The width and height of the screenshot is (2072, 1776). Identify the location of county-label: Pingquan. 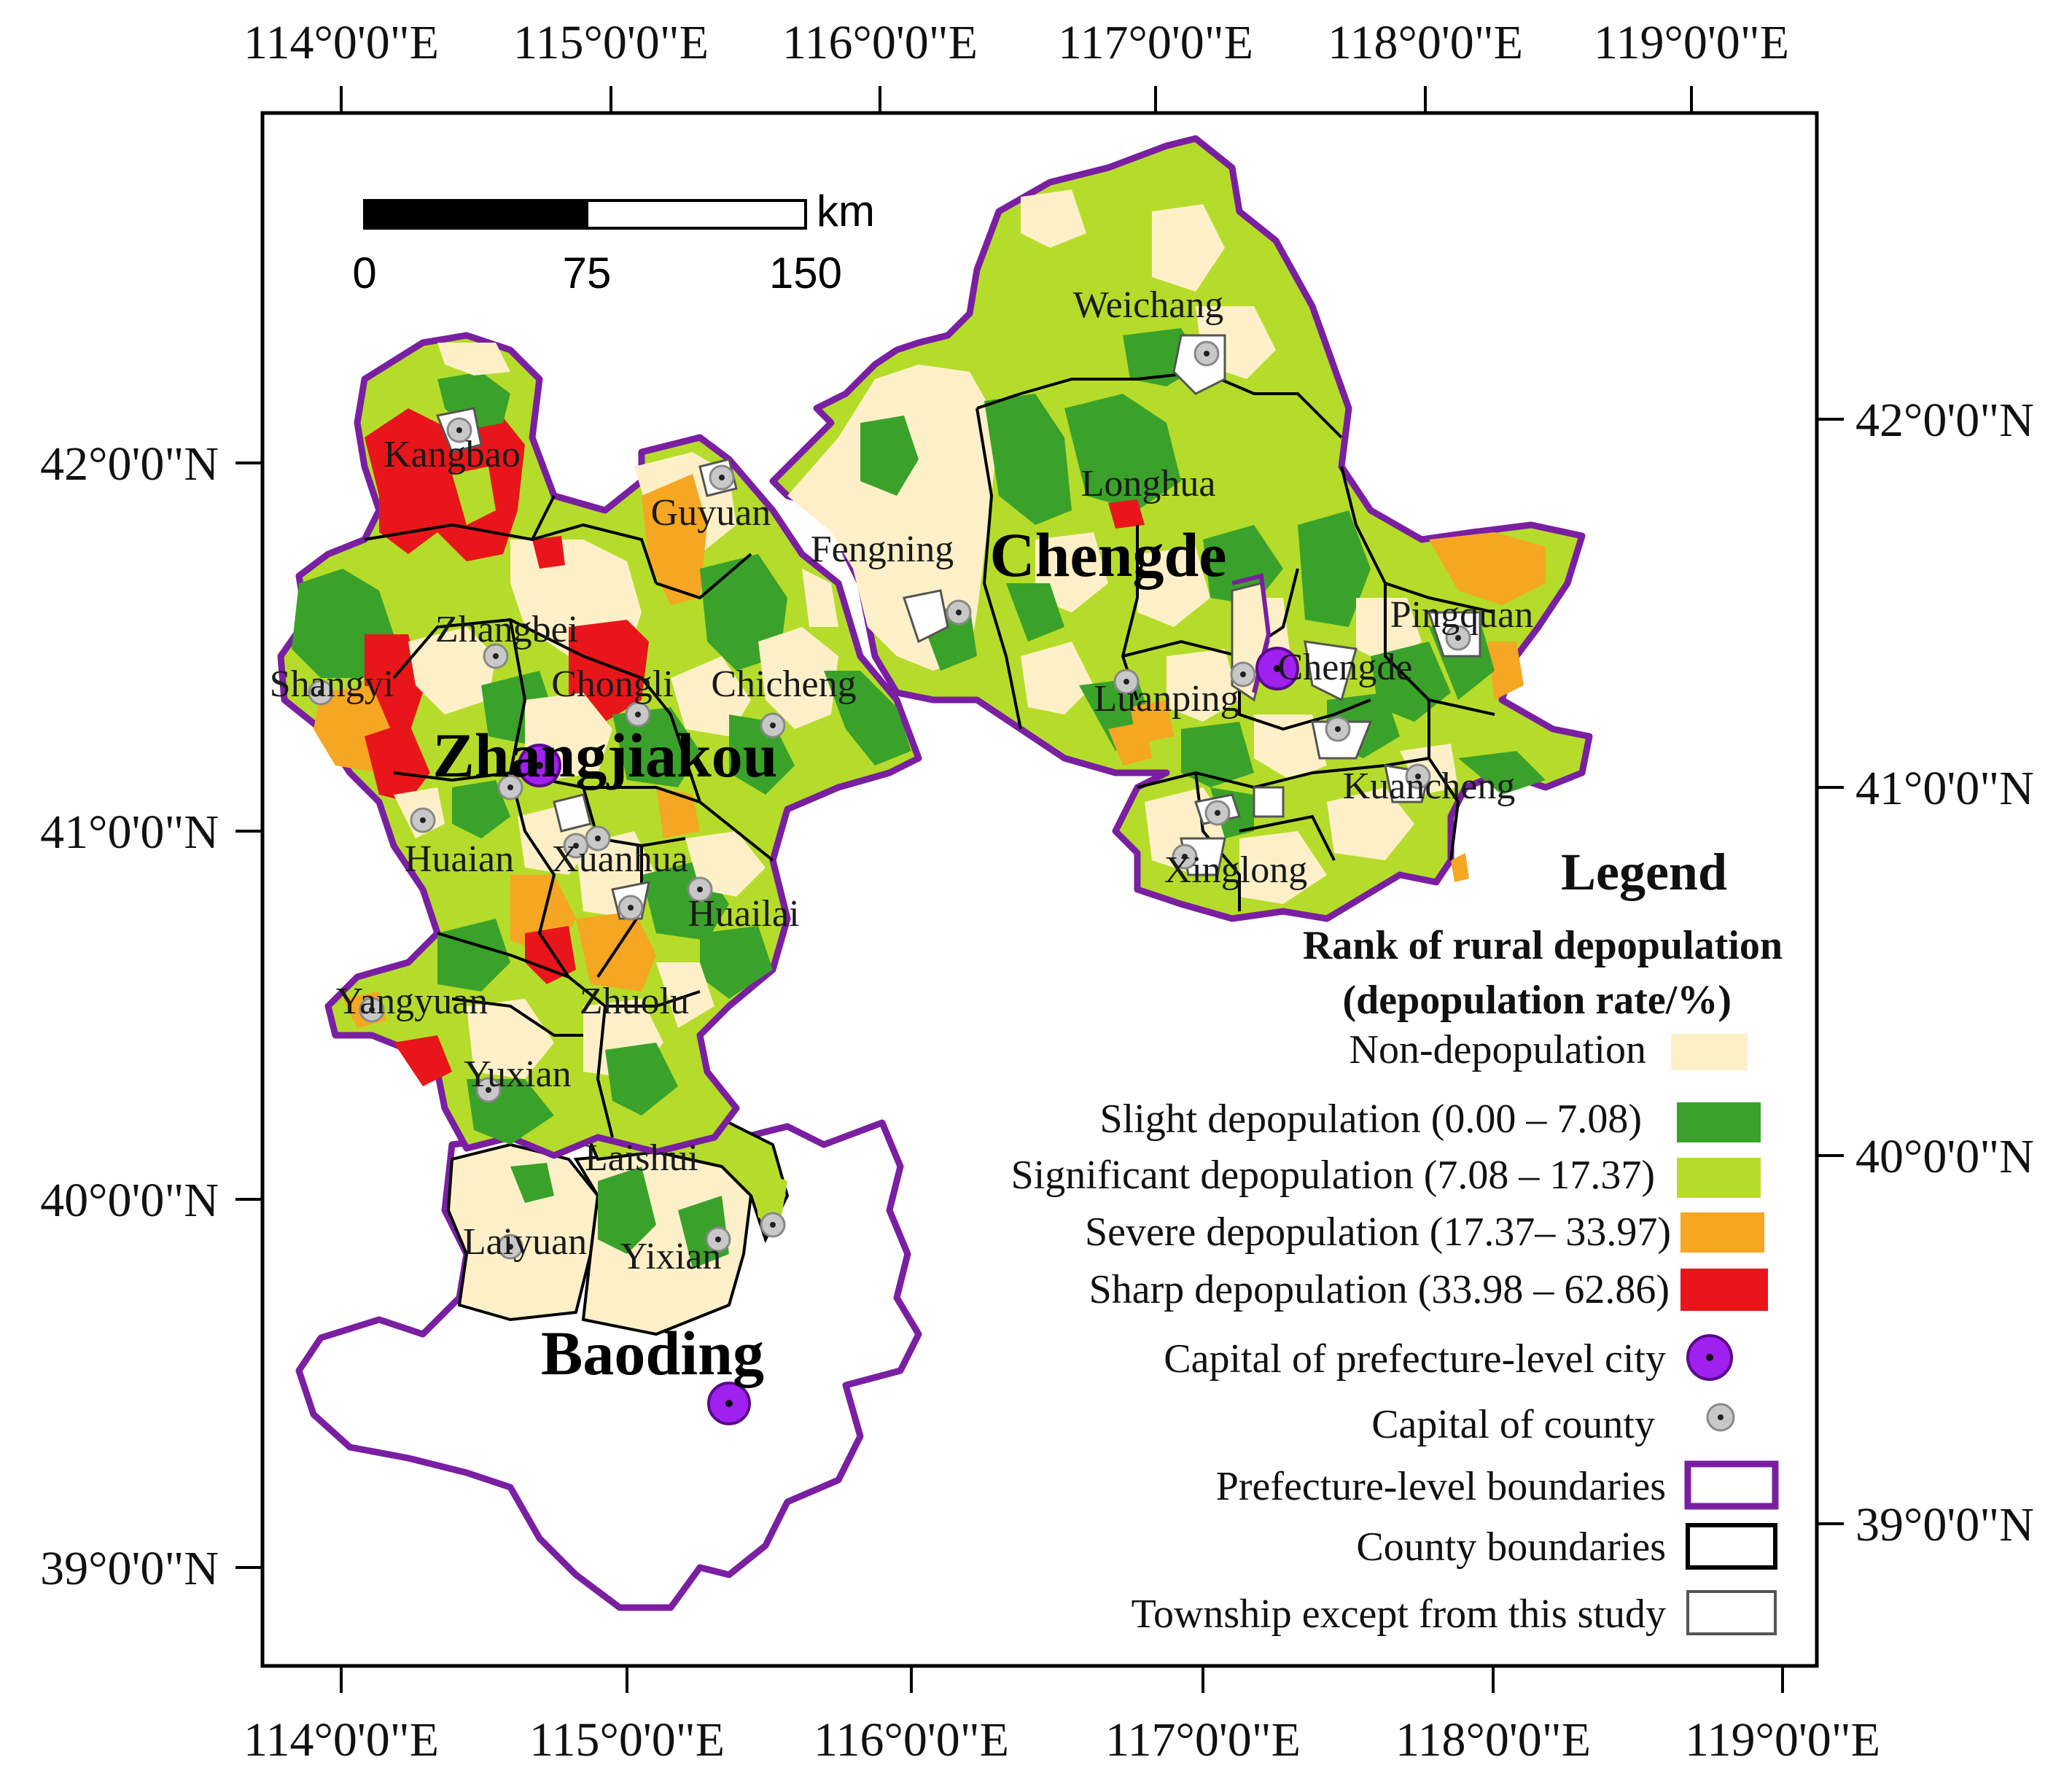
(1462, 615).